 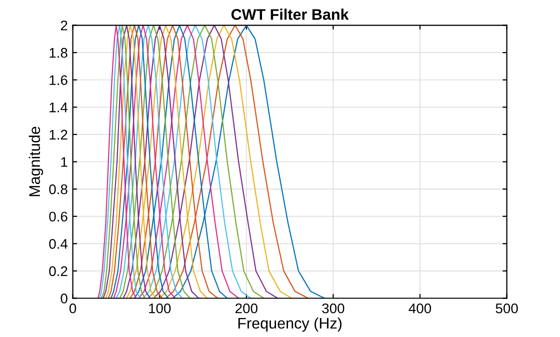 I want to click on y-tick-label: 0.8, so click(x=58, y=189).